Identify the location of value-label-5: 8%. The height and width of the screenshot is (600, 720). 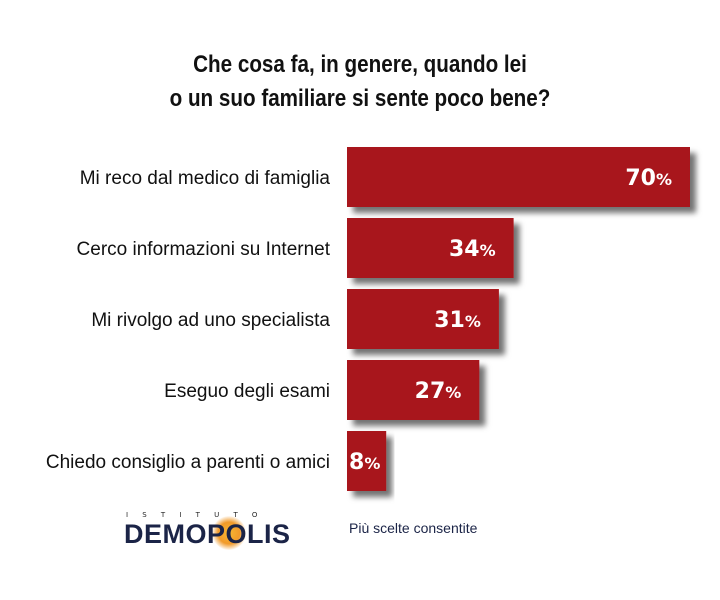
(364, 462).